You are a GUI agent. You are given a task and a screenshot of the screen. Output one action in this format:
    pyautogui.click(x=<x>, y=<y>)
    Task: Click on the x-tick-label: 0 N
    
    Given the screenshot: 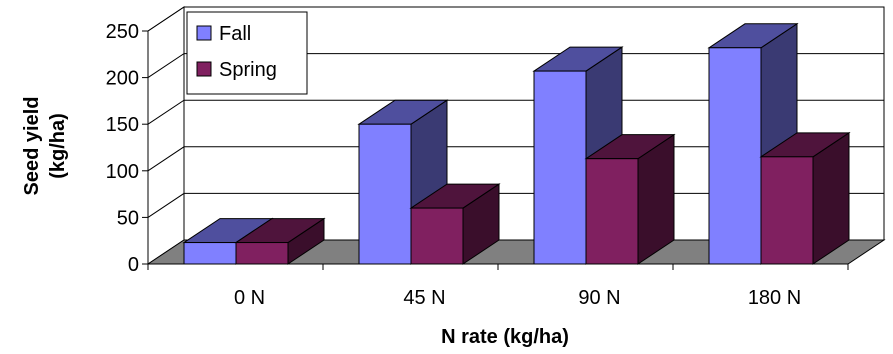 What is the action you would take?
    pyautogui.click(x=249, y=298)
    